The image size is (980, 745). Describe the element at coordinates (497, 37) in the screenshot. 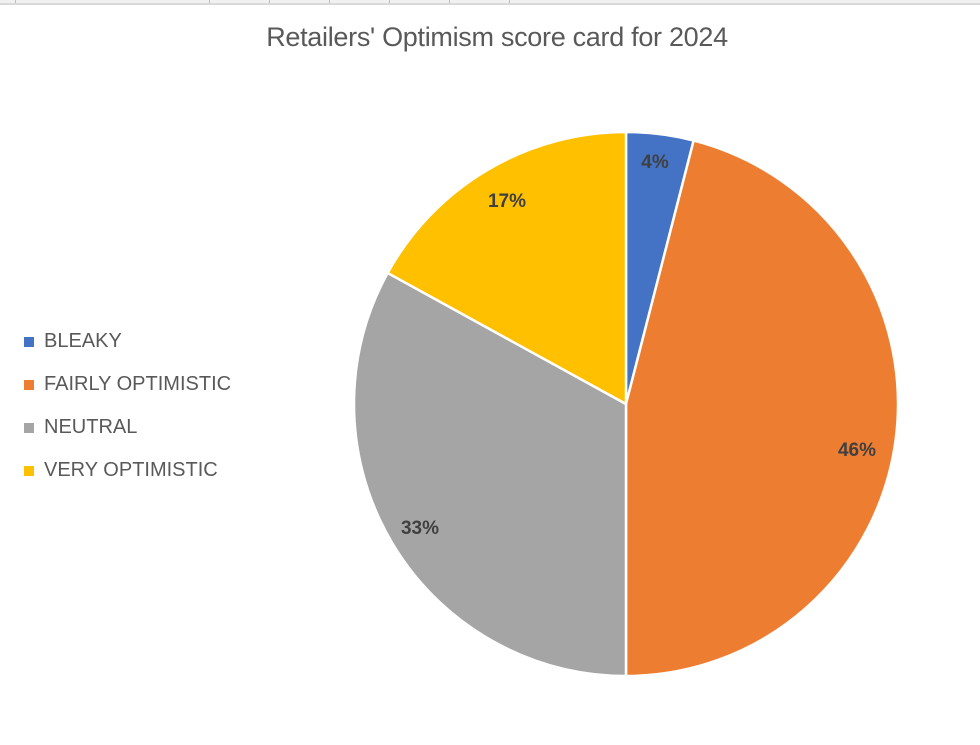

I see `chart-title: Retailers' Optimism score card for 2024` at that location.